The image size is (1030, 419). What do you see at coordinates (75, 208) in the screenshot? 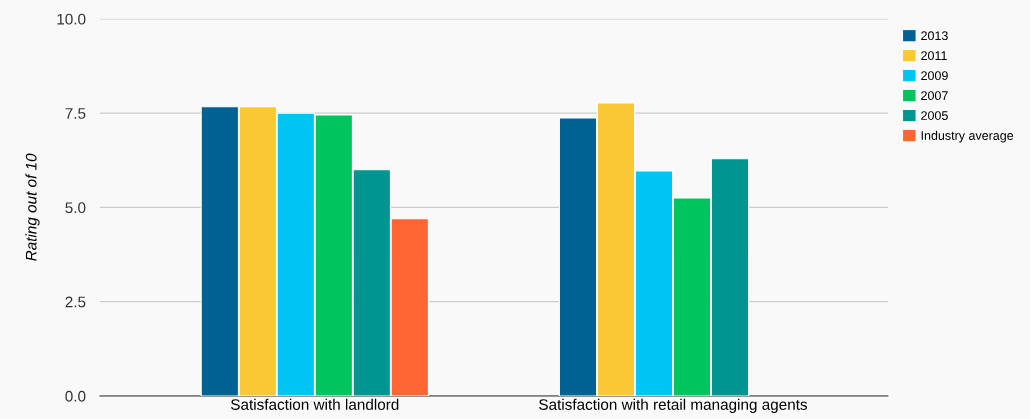
I see `y-tick-label: 5.0` at bounding box center [75, 208].